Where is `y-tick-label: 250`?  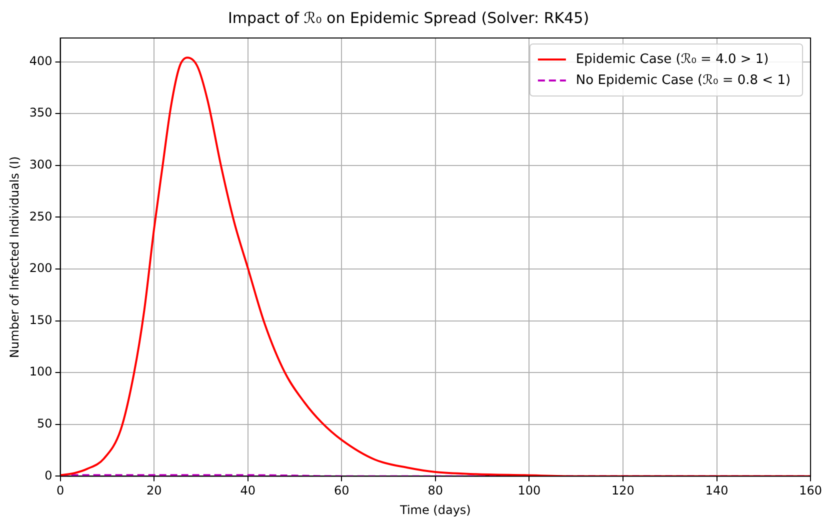
y-tick-label: 250 is located at coordinates (40, 216).